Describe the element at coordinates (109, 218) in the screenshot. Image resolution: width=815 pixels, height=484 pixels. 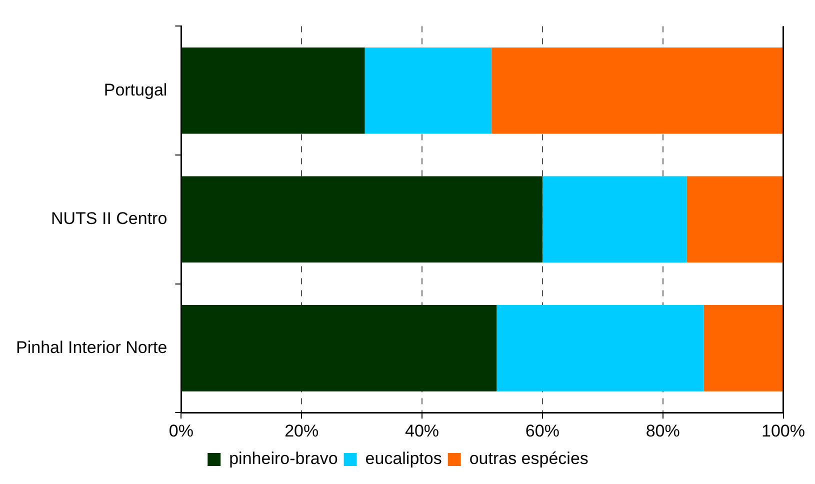
I see `y-tick-label: NUTS II Centro` at that location.